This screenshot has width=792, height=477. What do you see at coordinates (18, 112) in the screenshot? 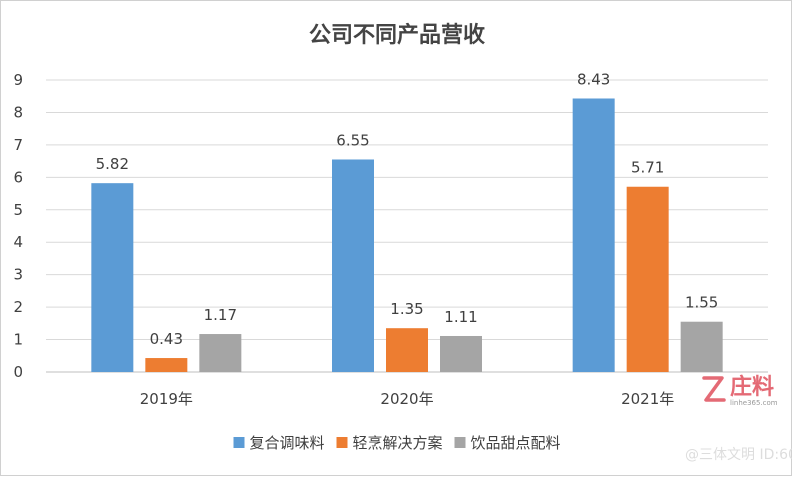
I see `y-tick-label: 8` at bounding box center [18, 112].